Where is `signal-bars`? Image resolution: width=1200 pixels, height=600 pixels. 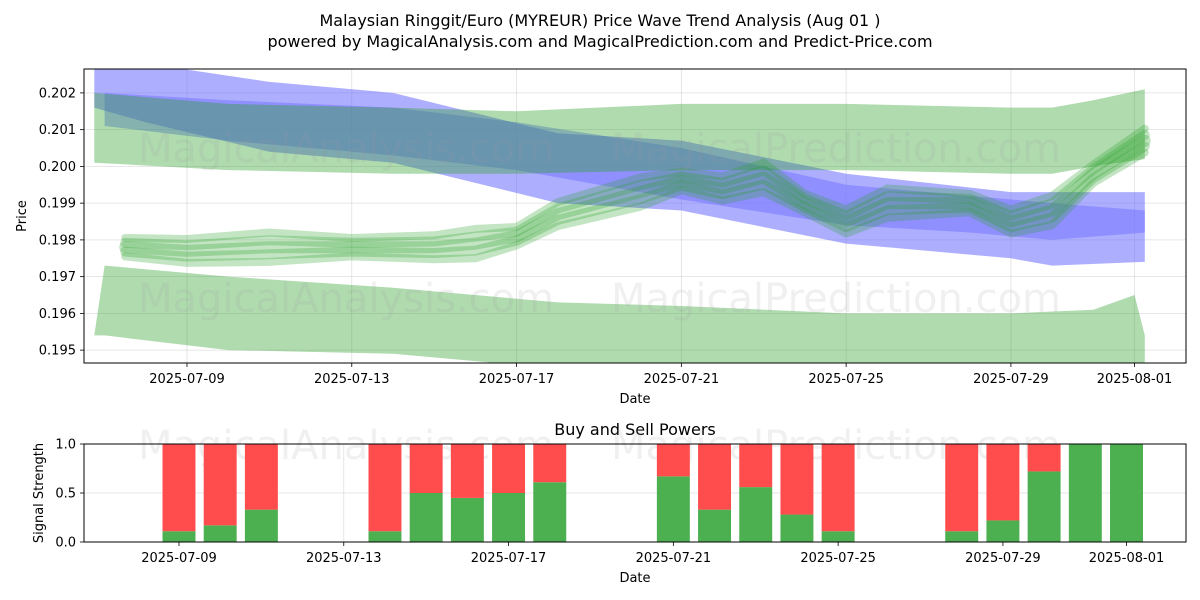
signal-bars is located at coordinates (652, 493).